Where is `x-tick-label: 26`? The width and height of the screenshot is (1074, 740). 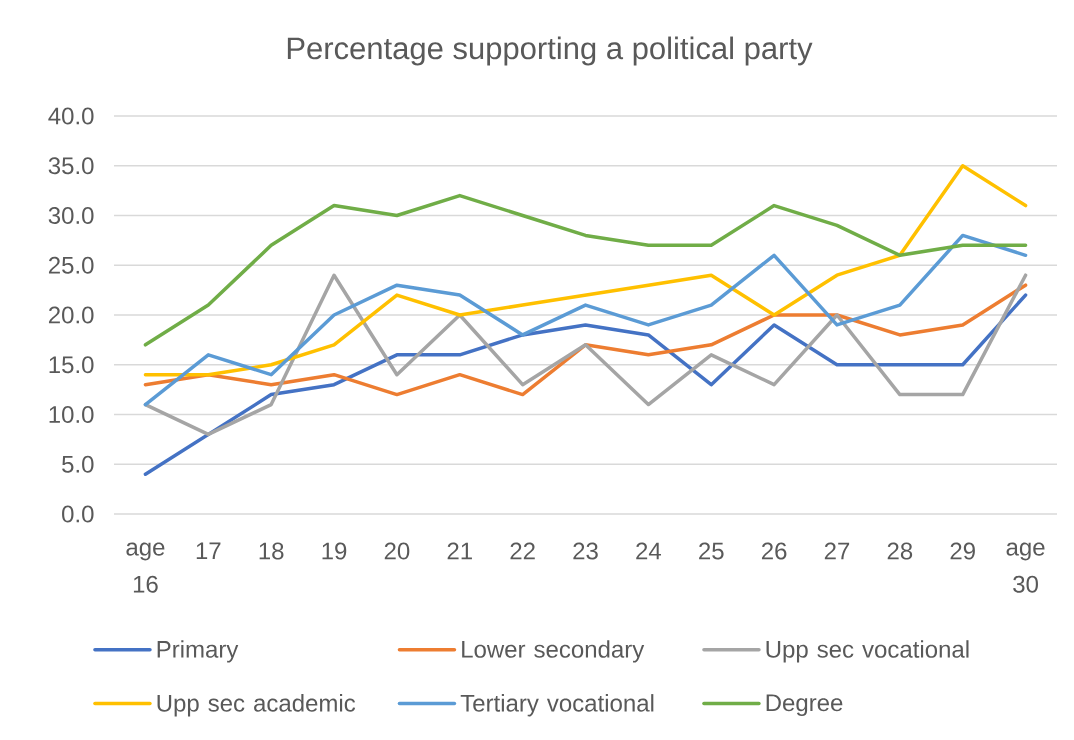 x-tick-label: 26 is located at coordinates (774, 551).